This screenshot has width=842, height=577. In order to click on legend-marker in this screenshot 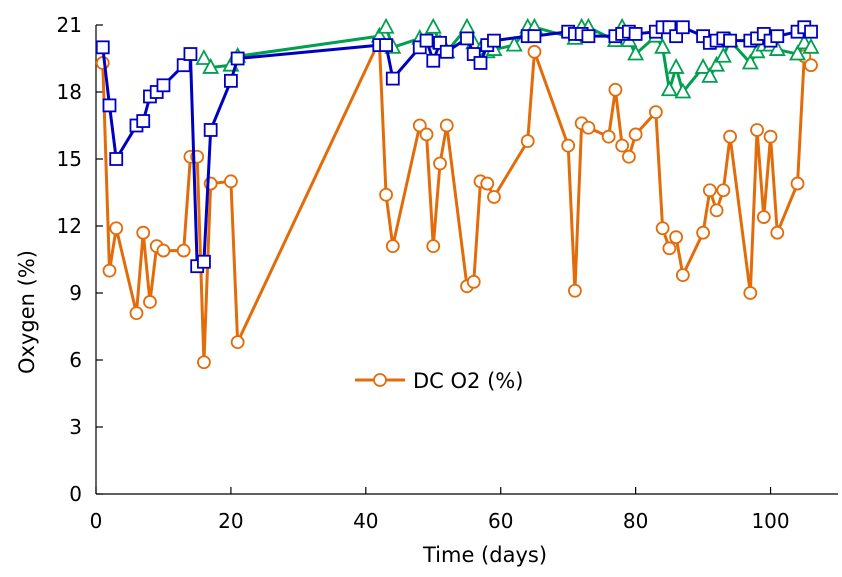, I will do `click(380, 380)`.